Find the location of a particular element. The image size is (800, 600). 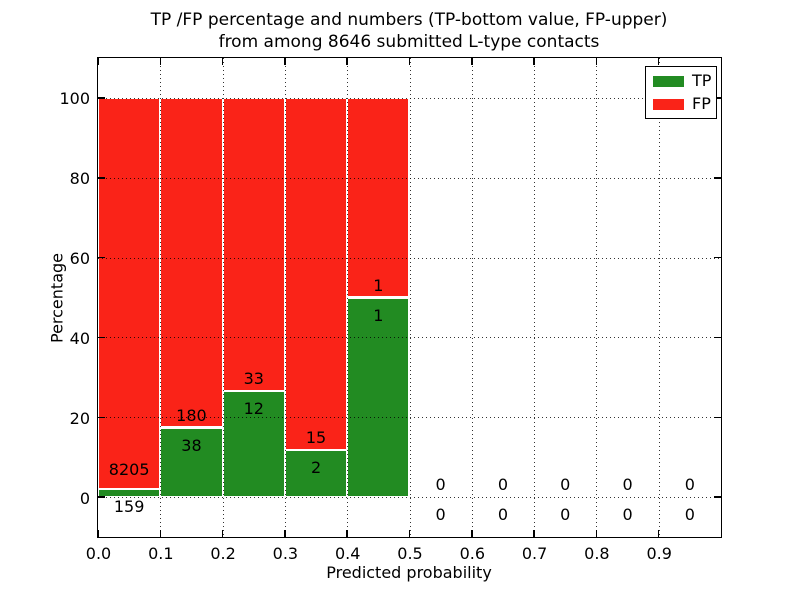

y-tick-label: 80 is located at coordinates (79, 179).